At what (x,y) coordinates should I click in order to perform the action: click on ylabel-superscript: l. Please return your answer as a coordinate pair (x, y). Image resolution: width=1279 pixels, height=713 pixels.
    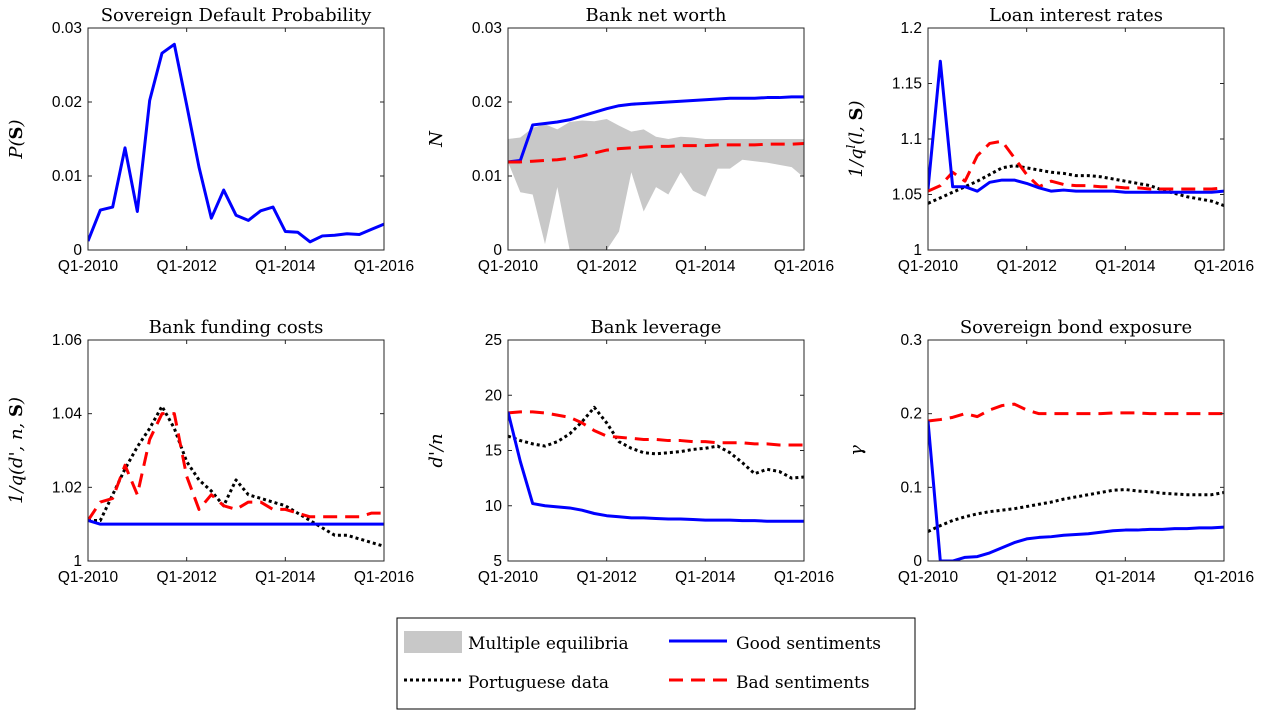
    Looking at the image, I should click on (851, 147).